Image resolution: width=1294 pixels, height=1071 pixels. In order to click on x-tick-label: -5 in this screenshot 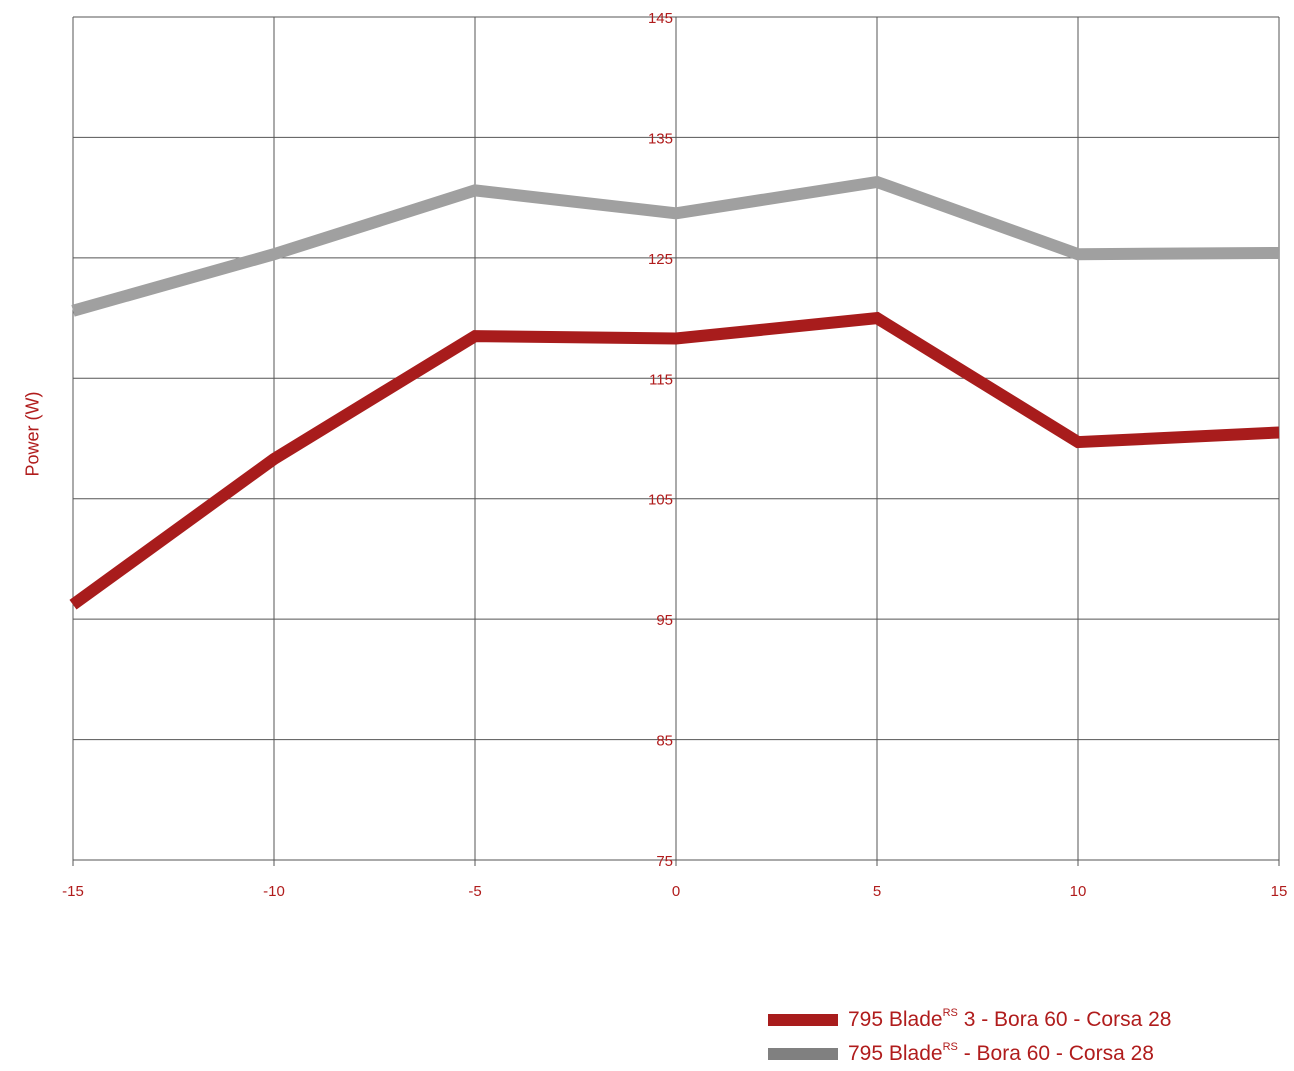, I will do `click(474, 891)`.